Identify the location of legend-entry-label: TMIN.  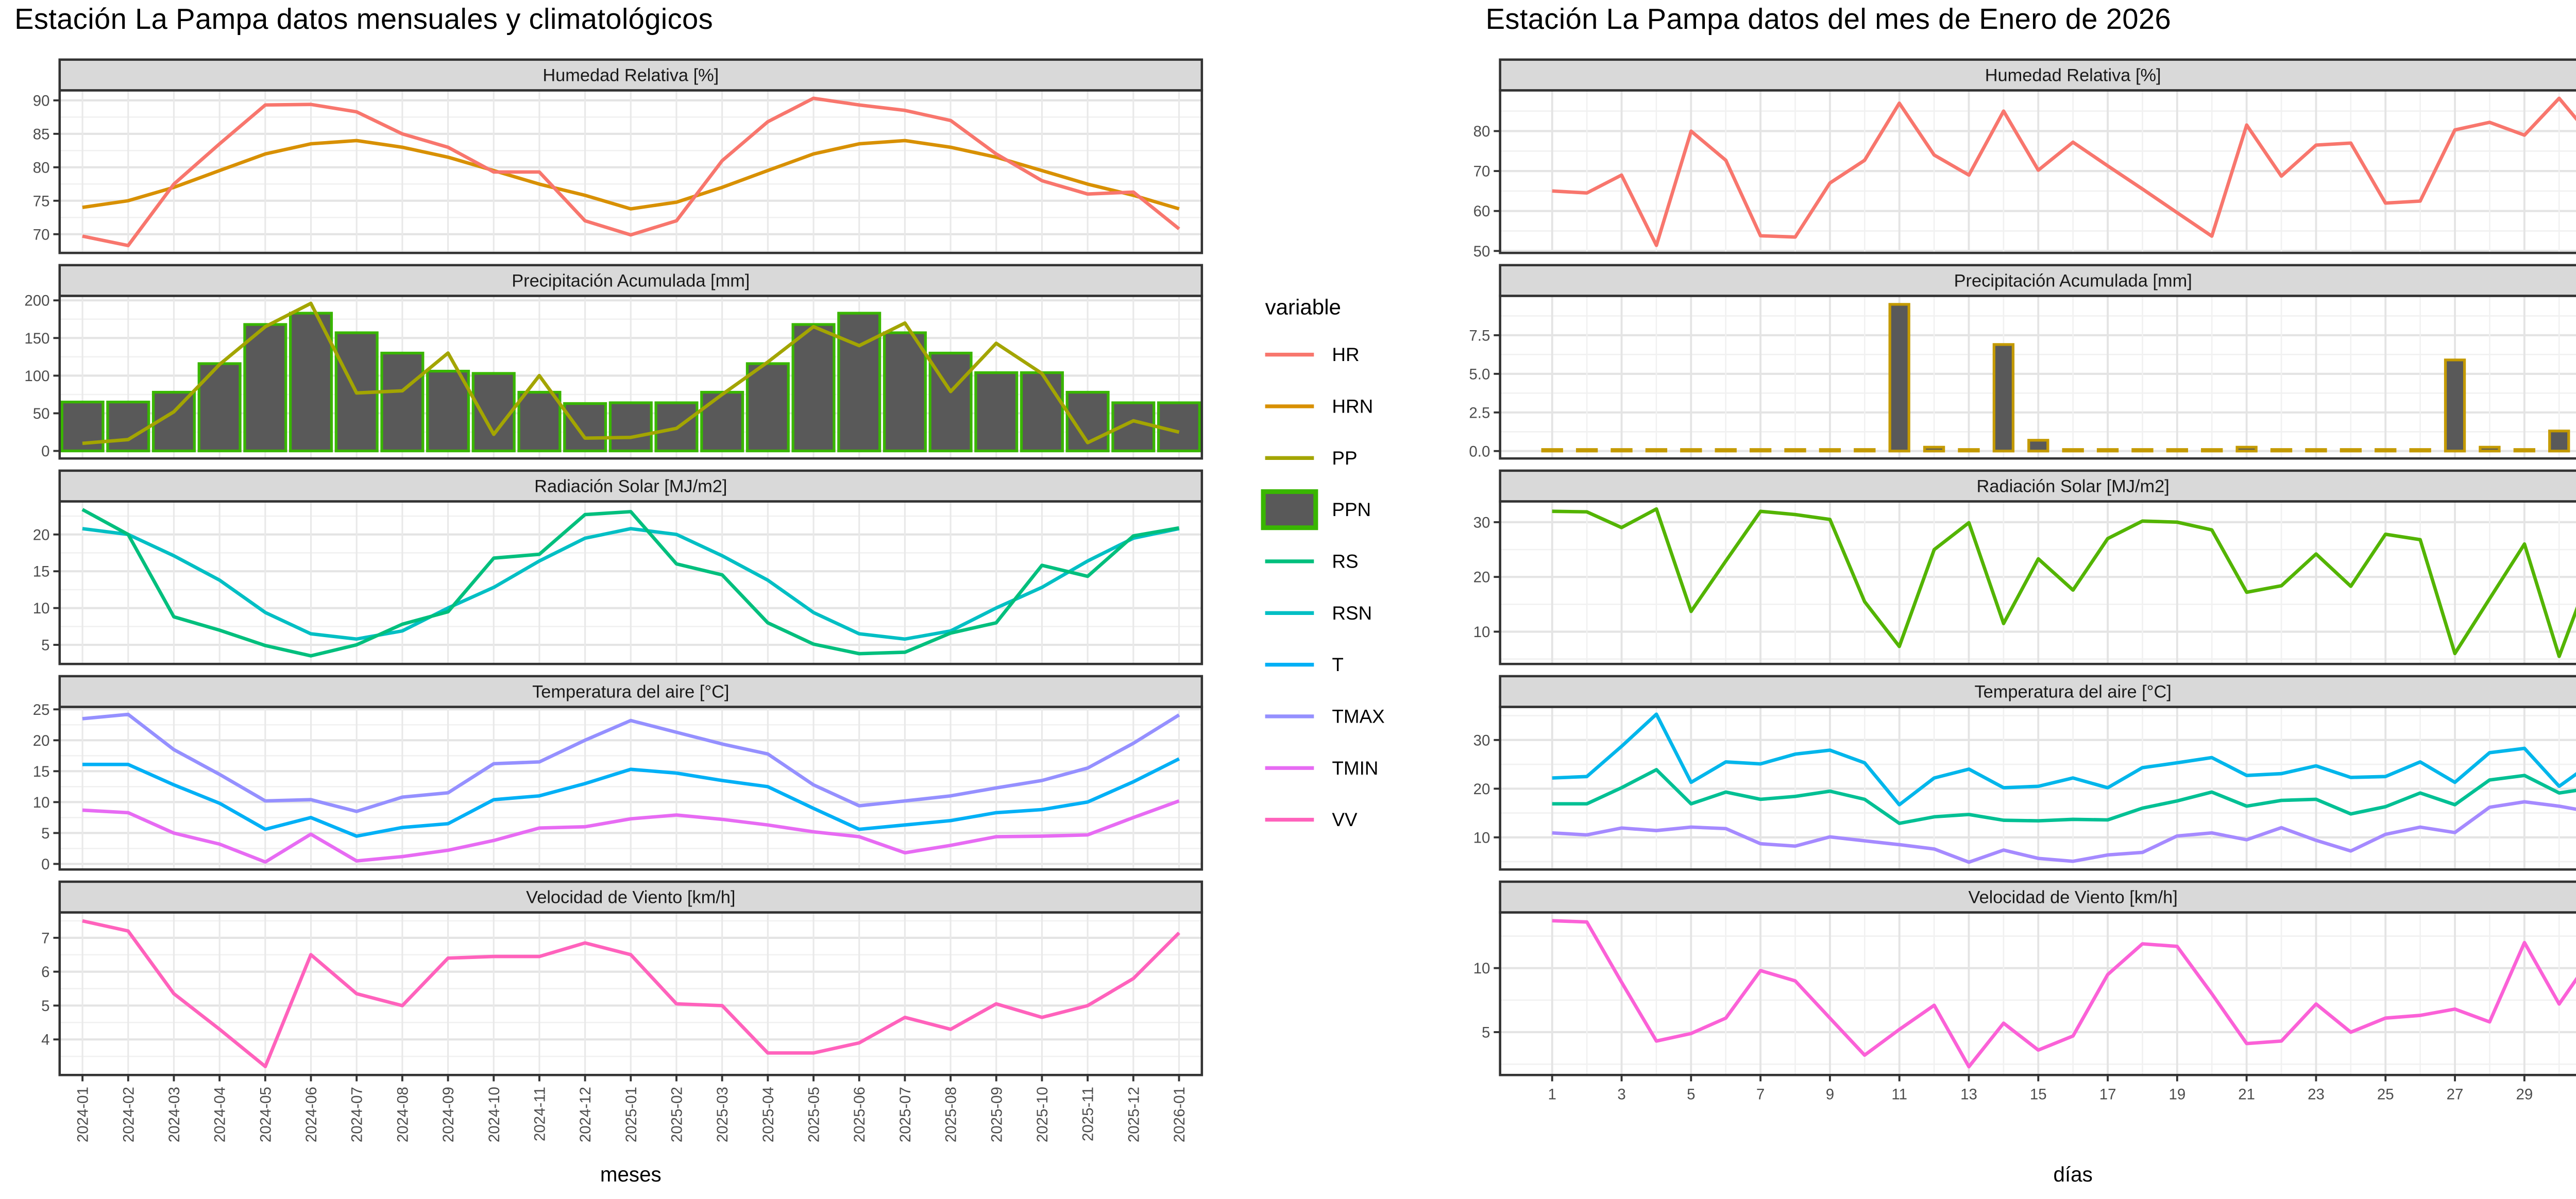
(1355, 768).